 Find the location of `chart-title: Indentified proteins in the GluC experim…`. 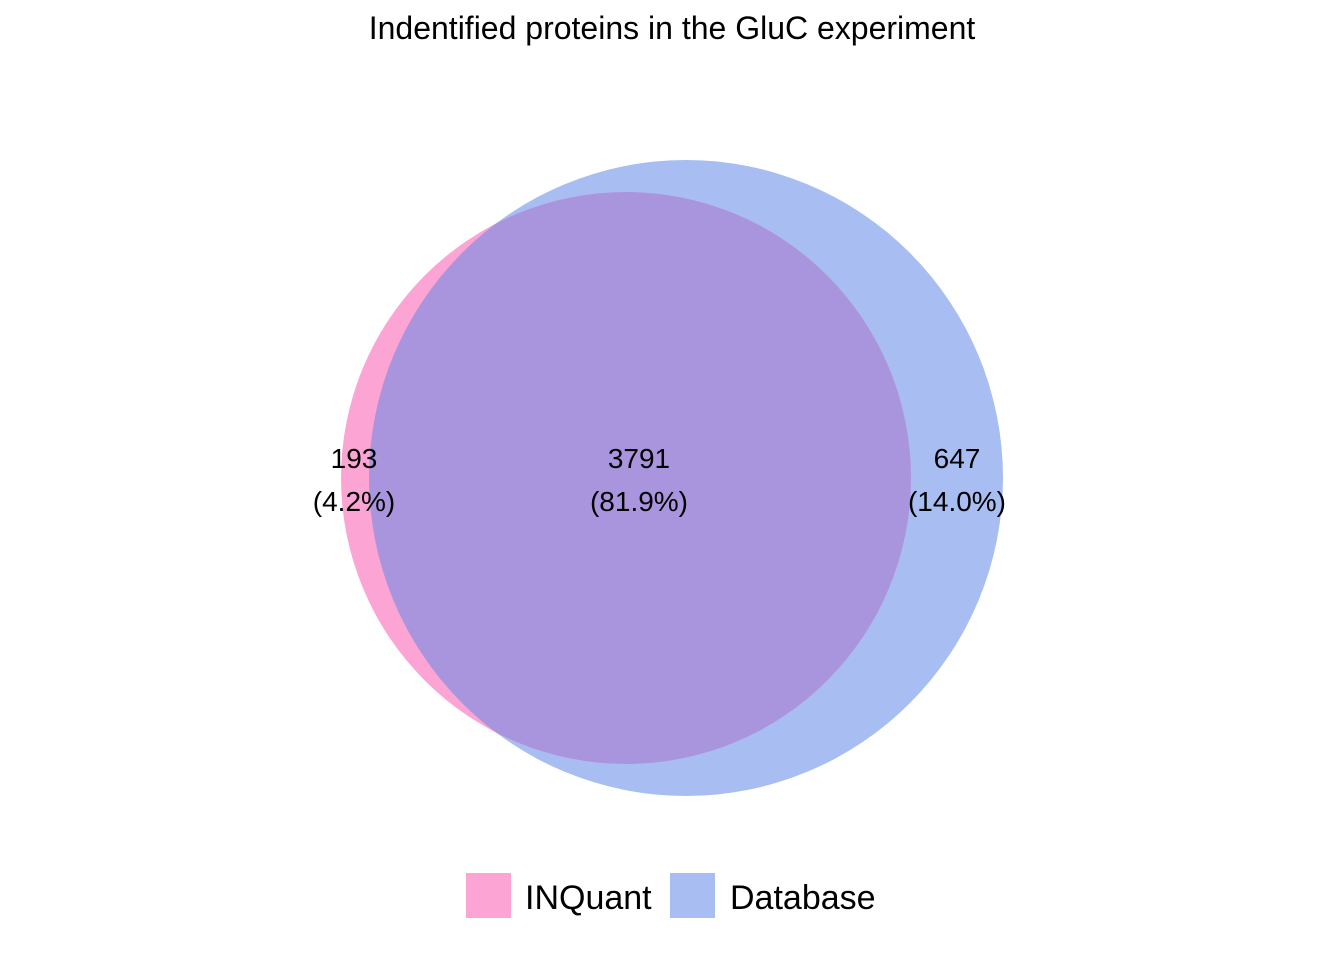

chart-title: Indentified proteins in the GluC experim… is located at coordinates (672, 28).